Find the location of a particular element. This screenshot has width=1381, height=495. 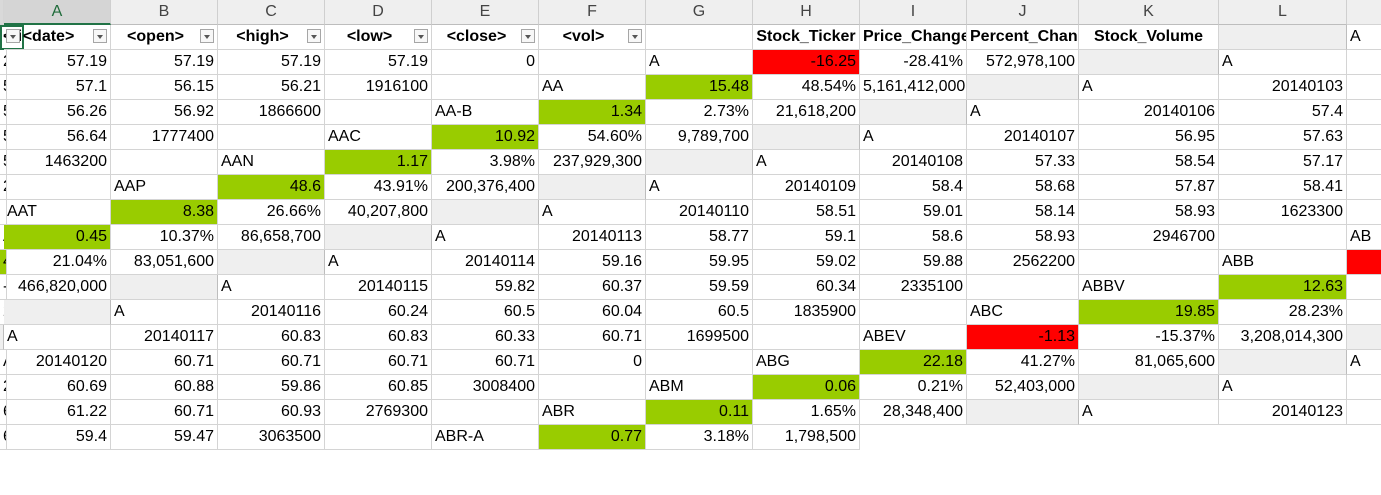

percent-change-cell: -20.37% is located at coordinates (3, 287).